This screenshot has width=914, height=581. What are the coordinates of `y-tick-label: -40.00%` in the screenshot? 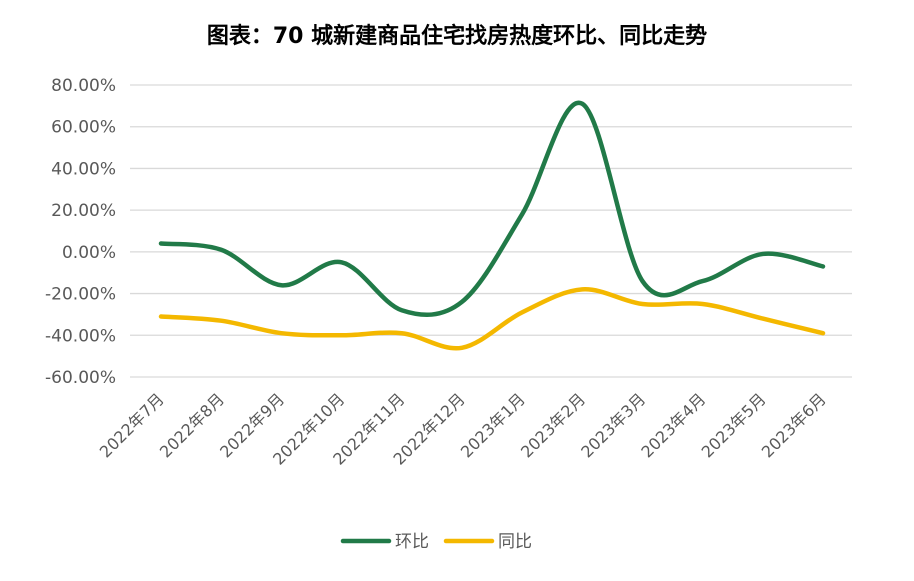 It's located at (80, 336).